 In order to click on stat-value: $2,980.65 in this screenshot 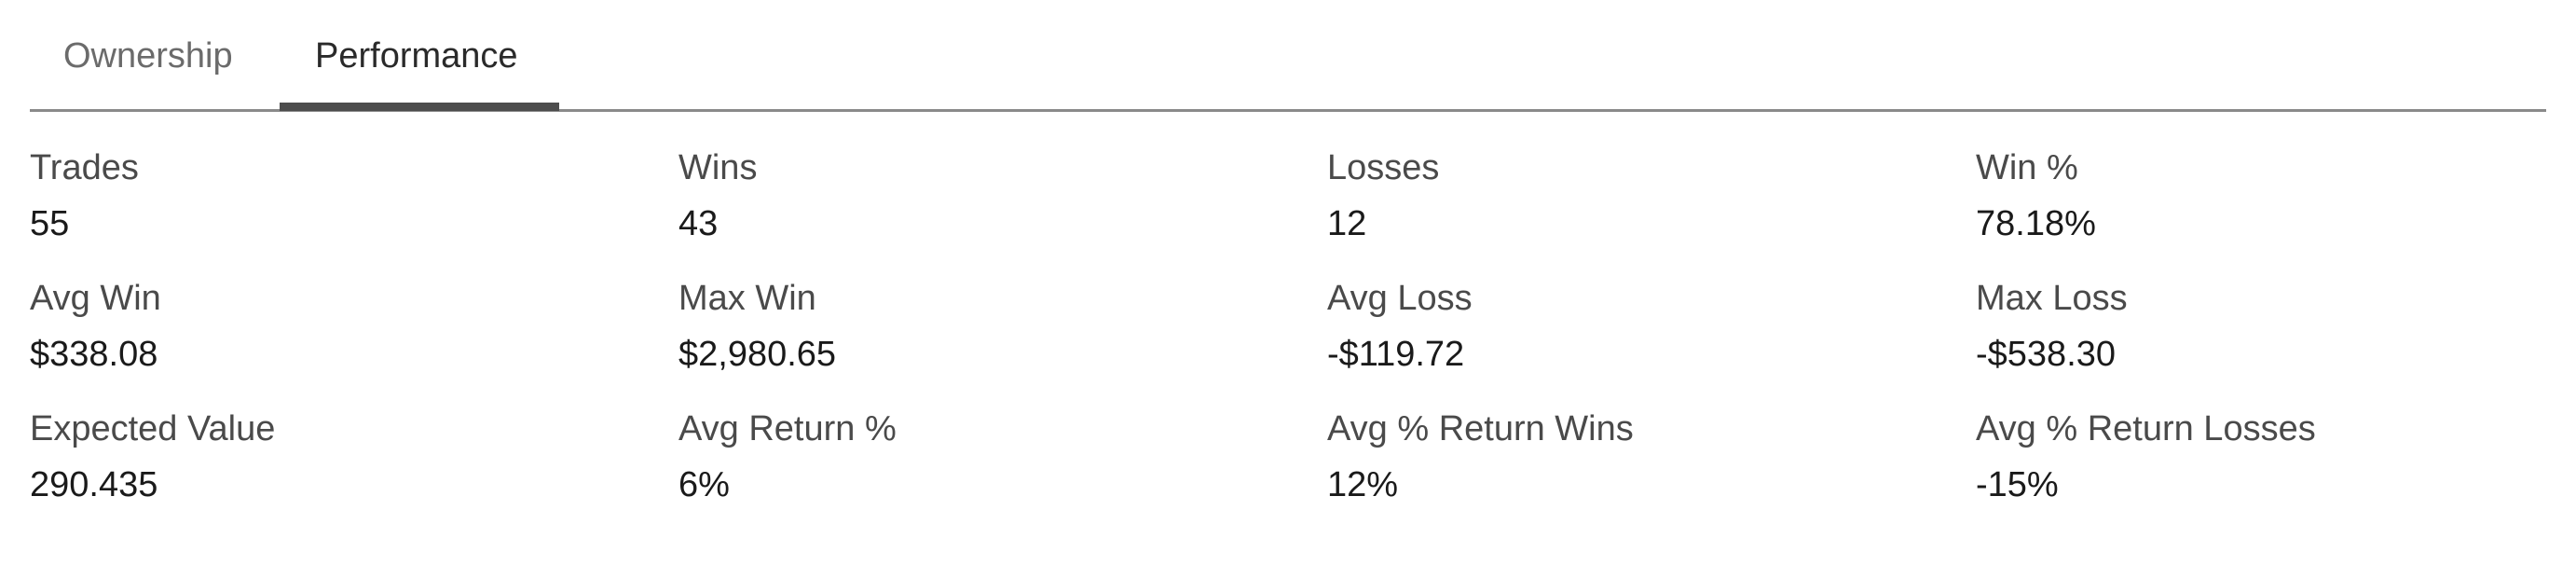, I will do `click(757, 355)`.